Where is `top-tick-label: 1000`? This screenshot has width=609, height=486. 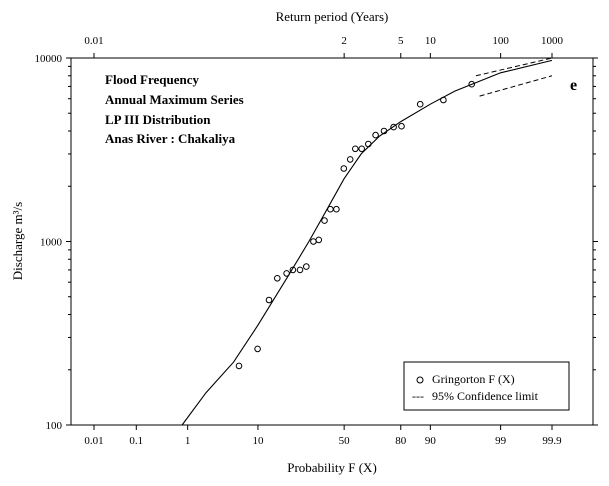
top-tick-label: 1000 is located at coordinates (552, 41).